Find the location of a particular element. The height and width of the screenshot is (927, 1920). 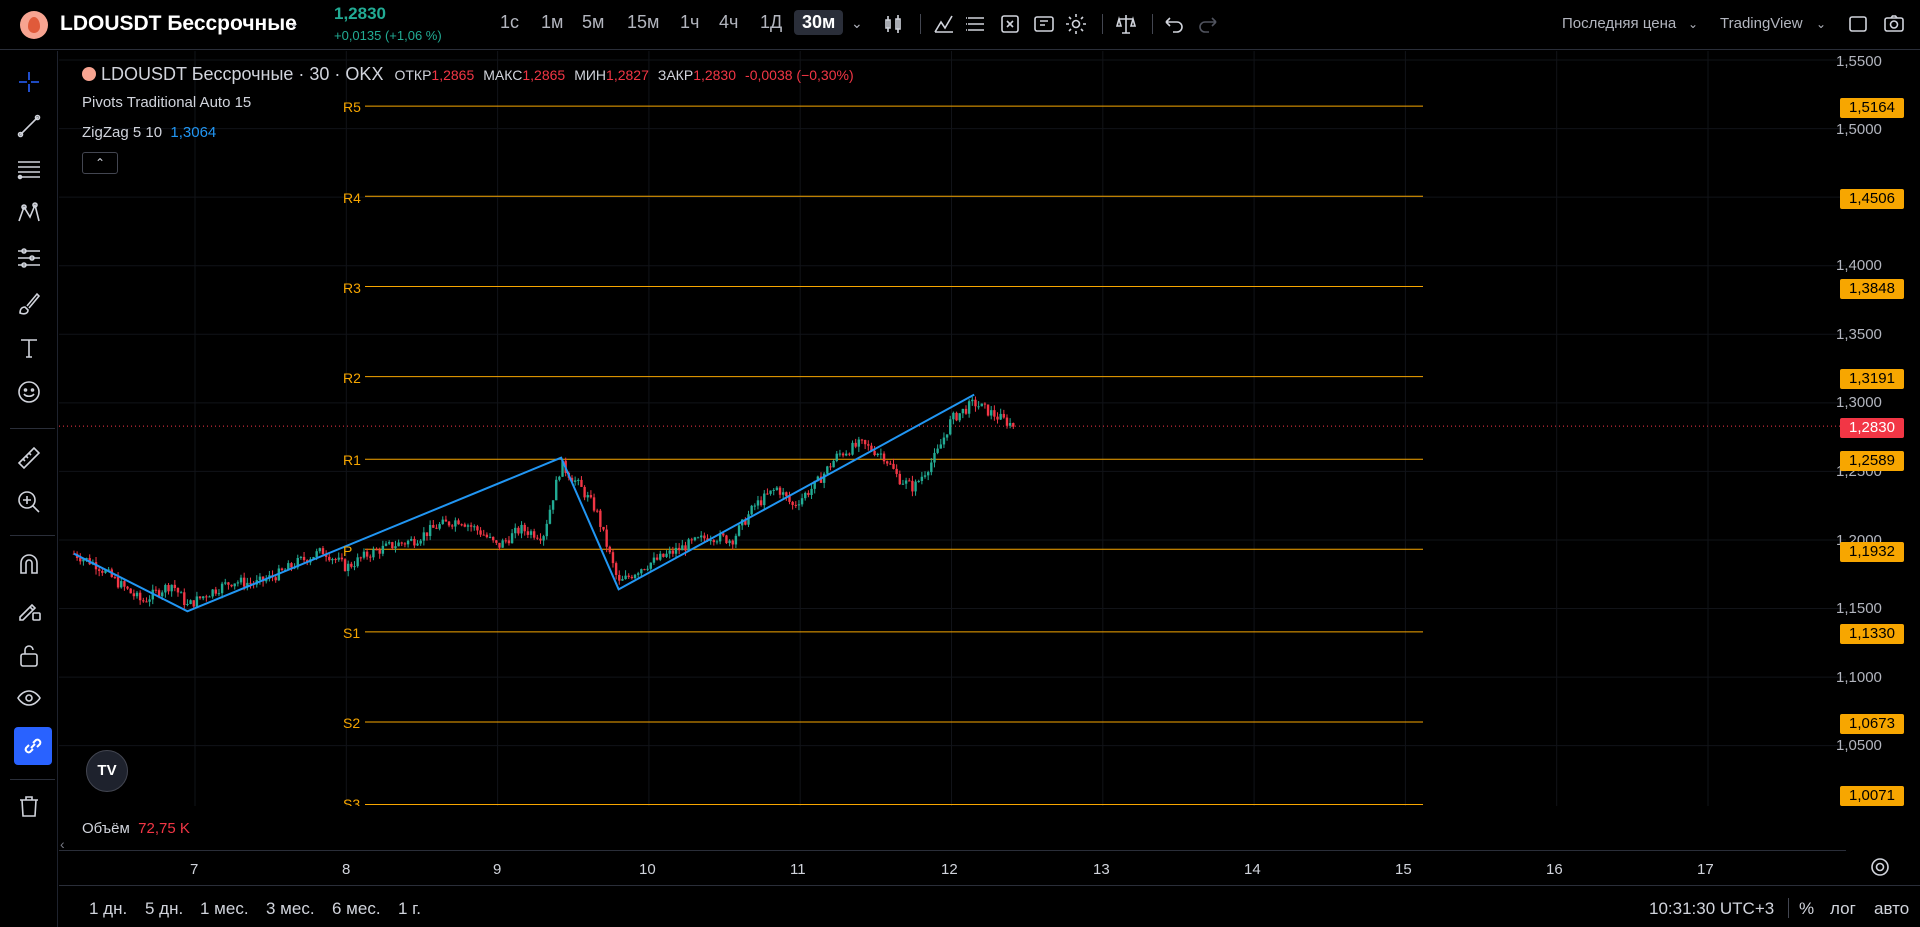

unlock-icon is located at coordinates (29, 656).